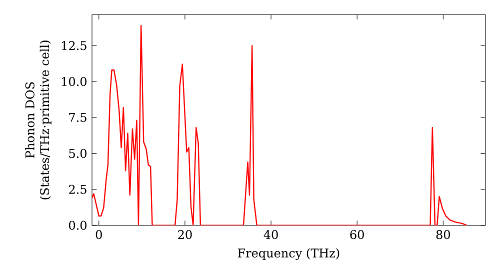  What do you see at coordinates (77, 153) in the screenshot?
I see `y-tick-label: 5.0` at bounding box center [77, 153].